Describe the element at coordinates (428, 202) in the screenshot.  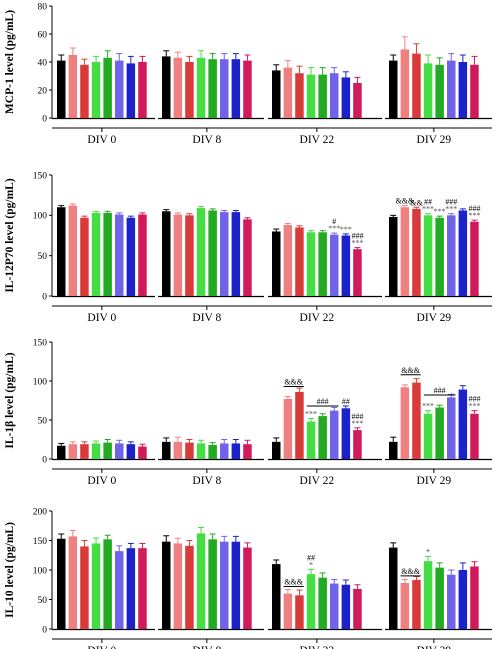
I see `significance-mark: ##` at that location.